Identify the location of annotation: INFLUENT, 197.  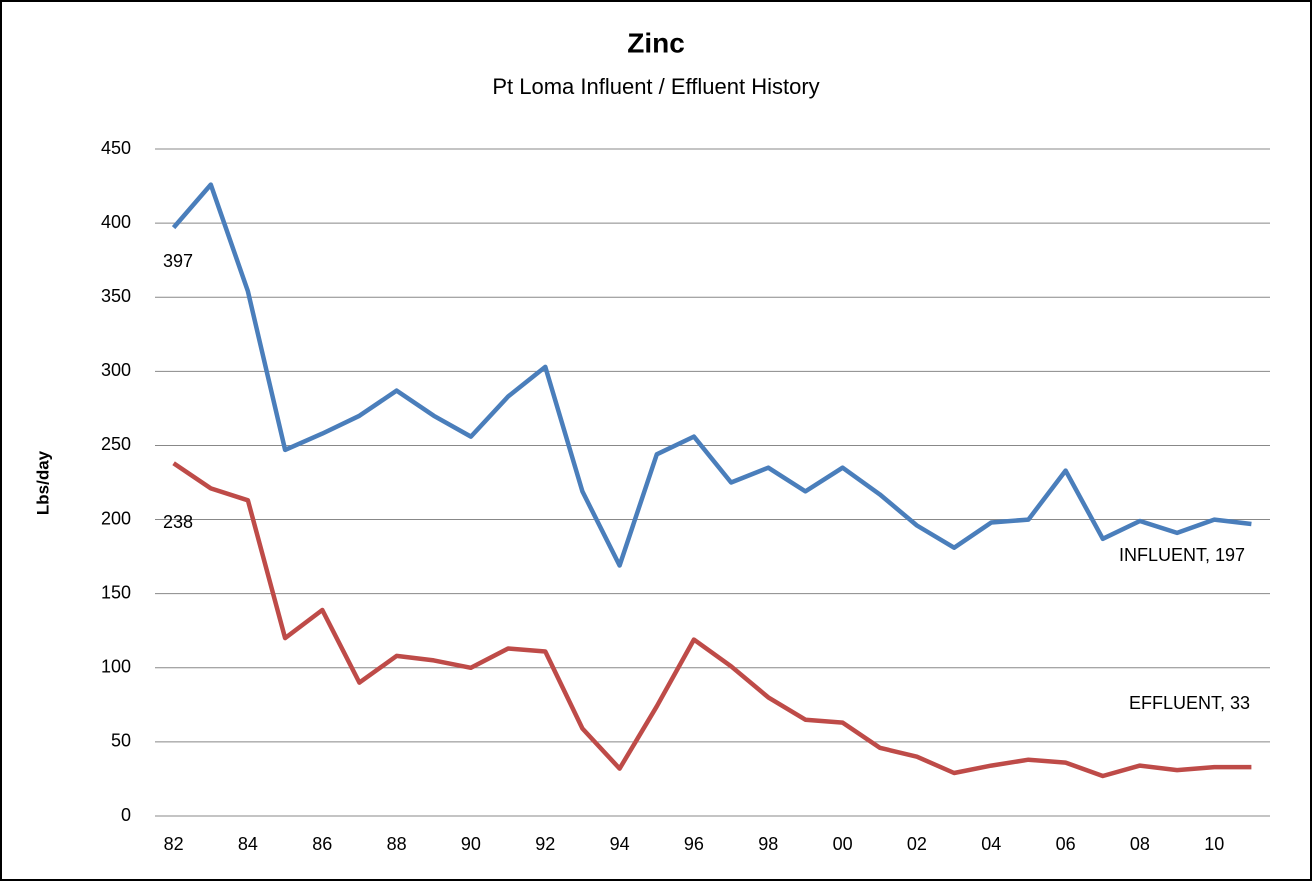
(1182, 555).